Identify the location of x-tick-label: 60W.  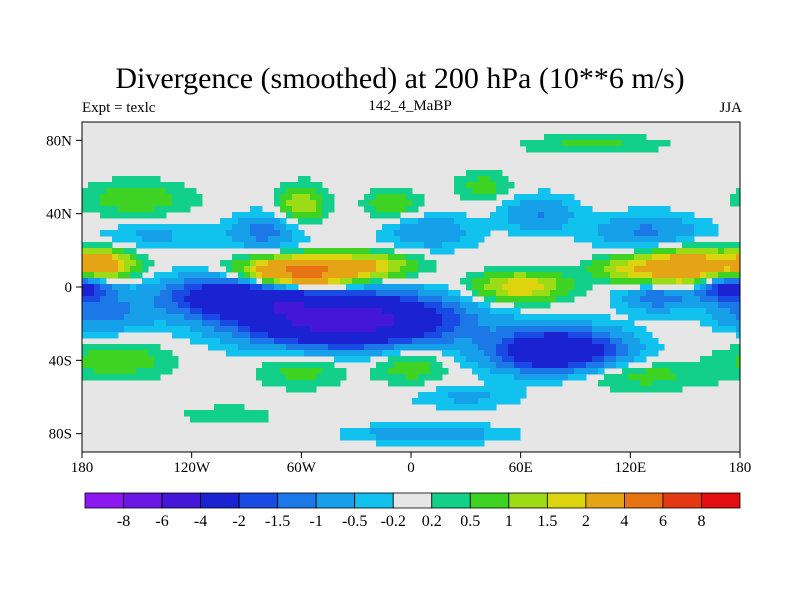
(302, 468).